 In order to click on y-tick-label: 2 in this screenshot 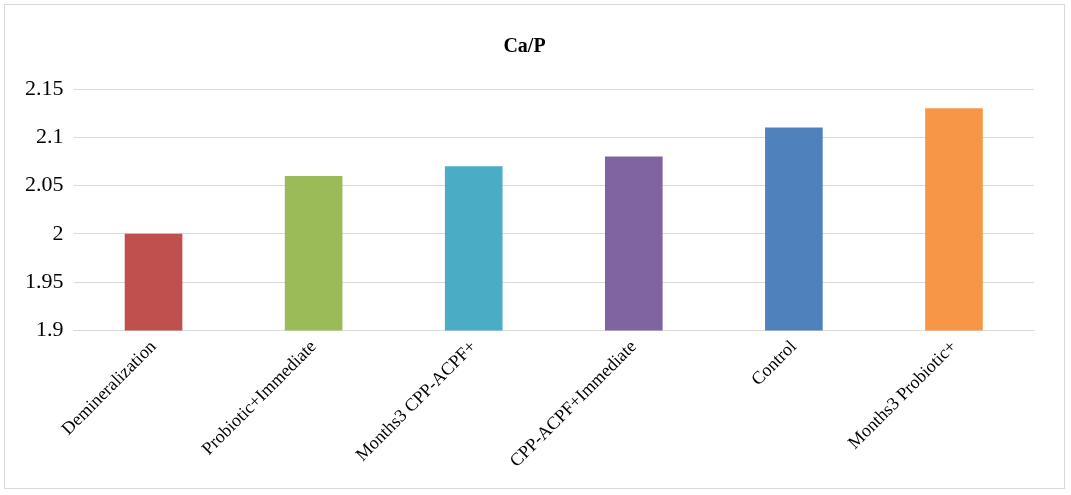, I will do `click(58, 232)`.